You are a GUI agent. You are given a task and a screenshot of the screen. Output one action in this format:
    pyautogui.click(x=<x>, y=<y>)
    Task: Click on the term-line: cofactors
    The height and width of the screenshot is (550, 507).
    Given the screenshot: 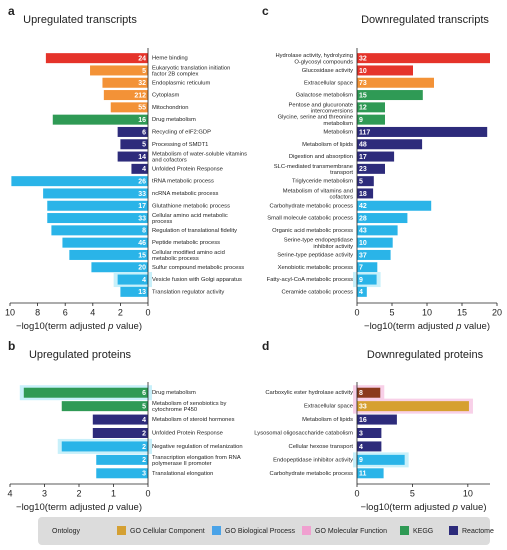 What is the action you would take?
    pyautogui.click(x=341, y=197)
    